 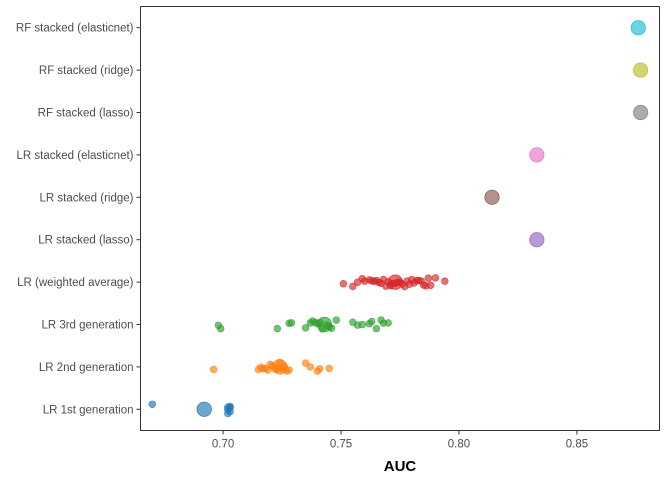 What do you see at coordinates (223, 445) in the screenshot?
I see `x-tick-label: 0.70` at bounding box center [223, 445].